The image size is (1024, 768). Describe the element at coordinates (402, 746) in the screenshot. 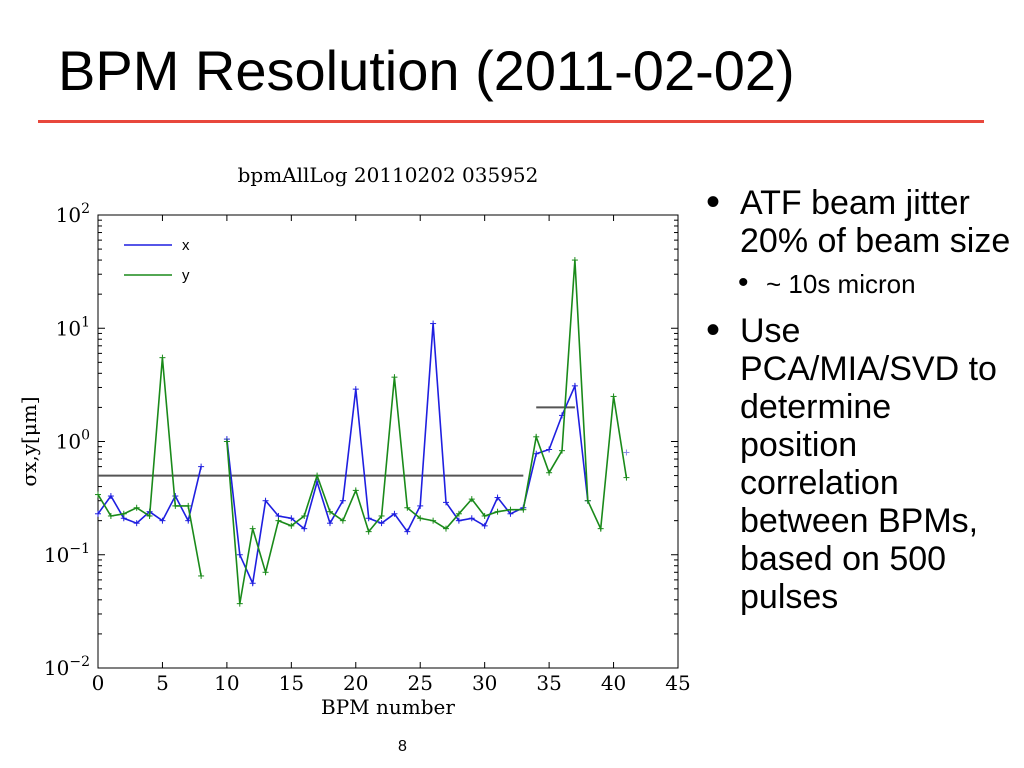

I see `page-number: 8` at that location.